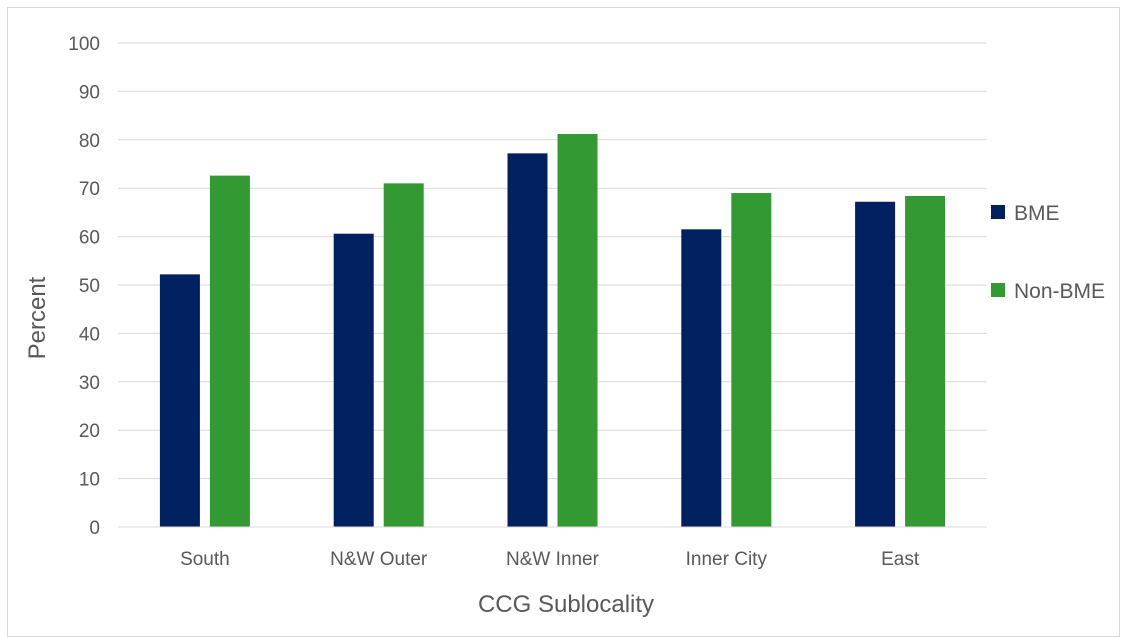  What do you see at coordinates (751, 360) in the screenshot?
I see `bar-non-bme-inner-city` at bounding box center [751, 360].